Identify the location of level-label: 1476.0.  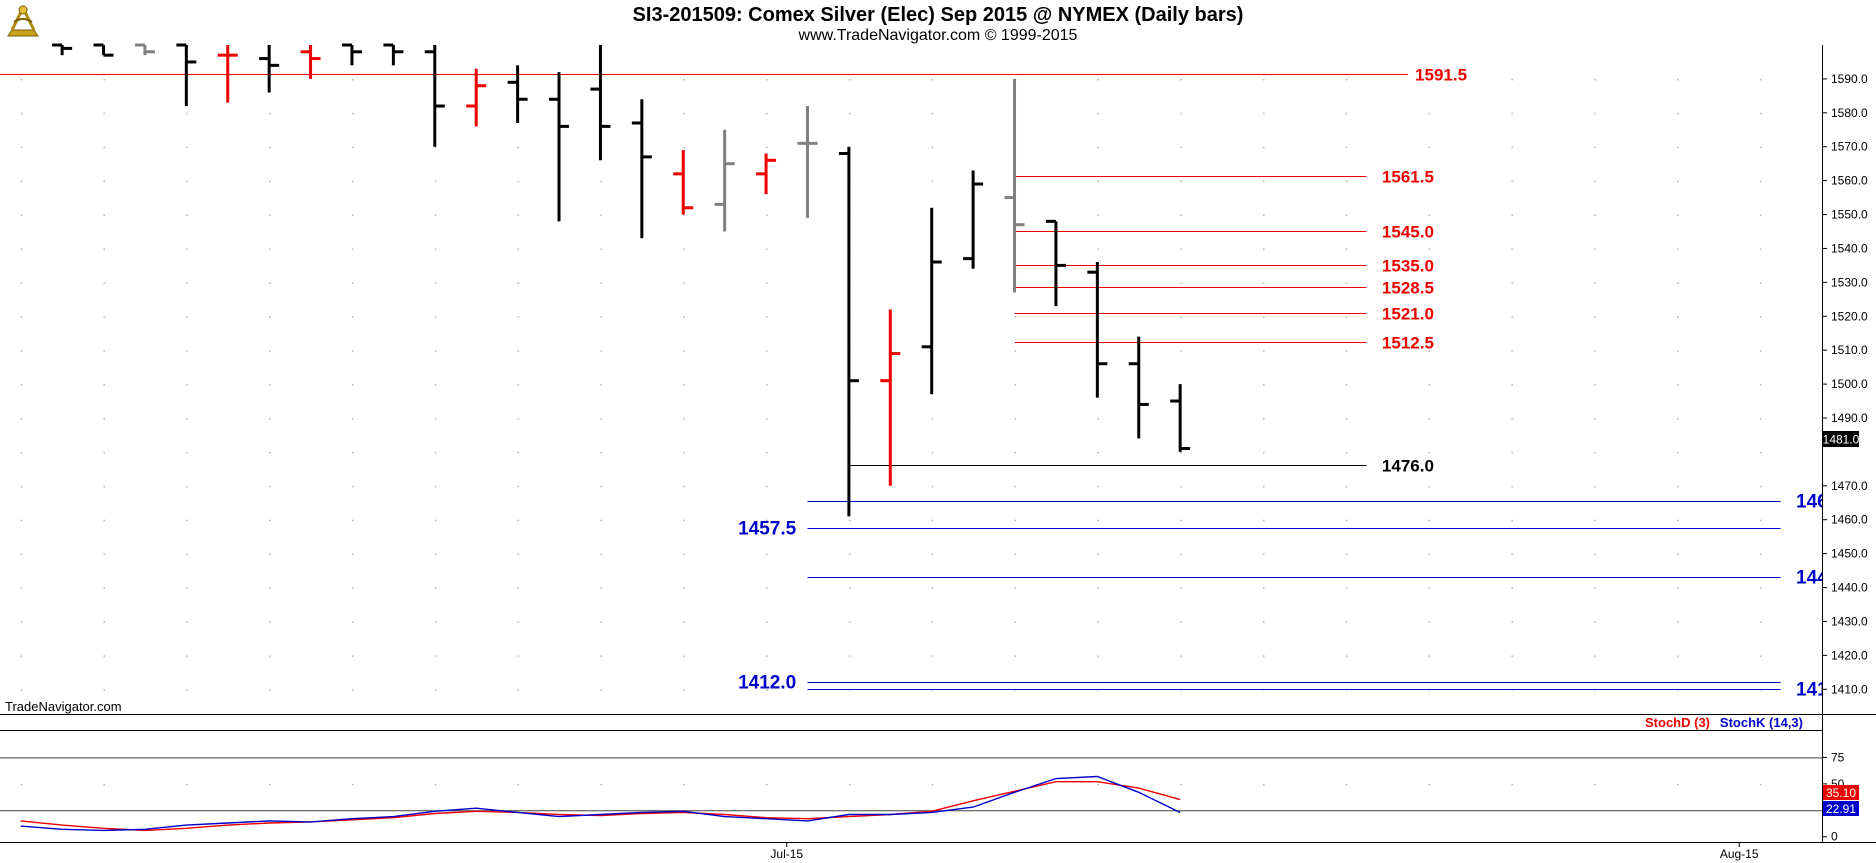
(1408, 466).